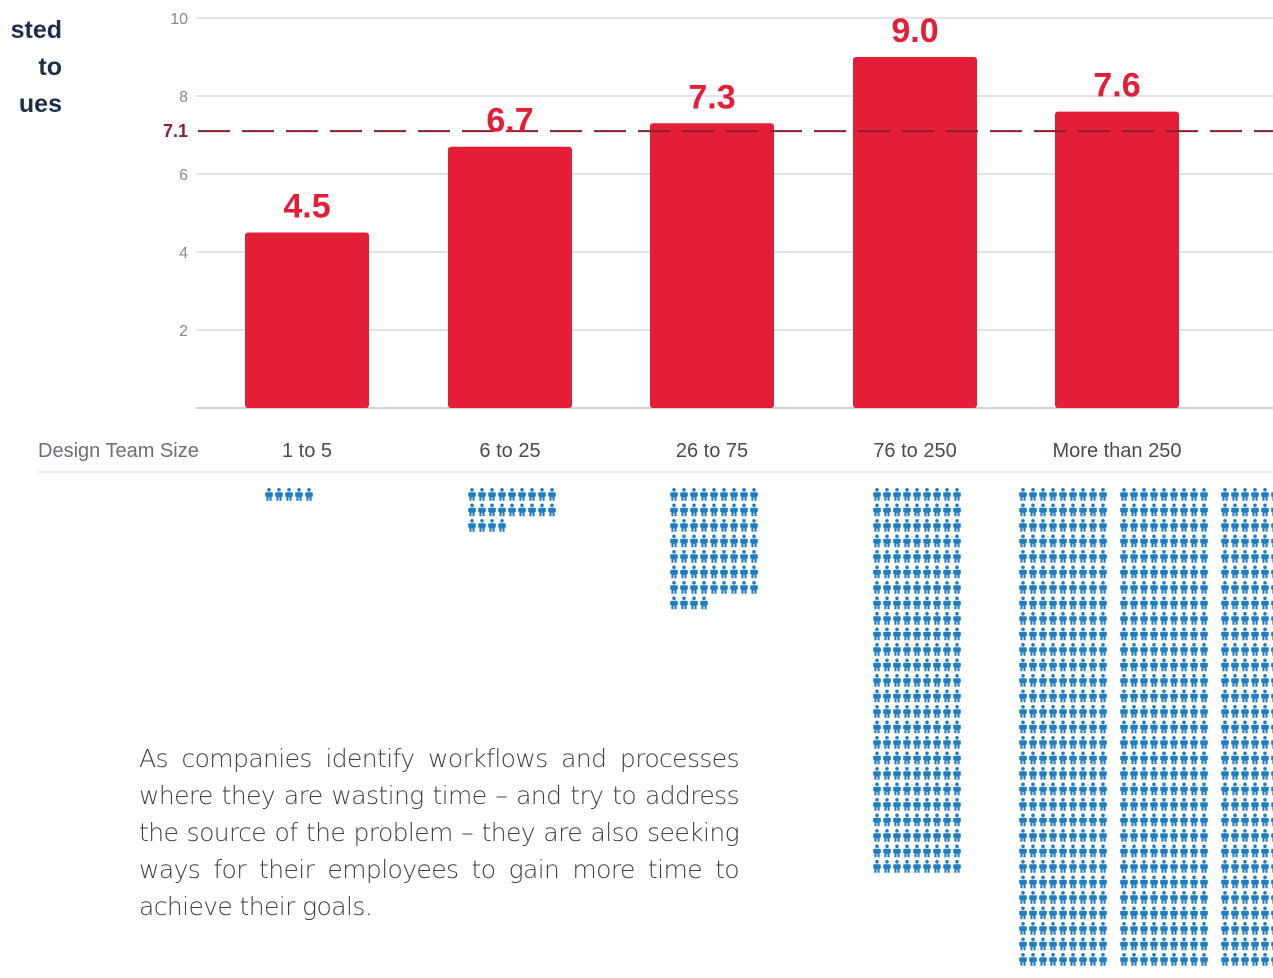 The height and width of the screenshot is (978, 1273). Describe the element at coordinates (183, 175) in the screenshot. I see `y-tick-label: 6` at that location.